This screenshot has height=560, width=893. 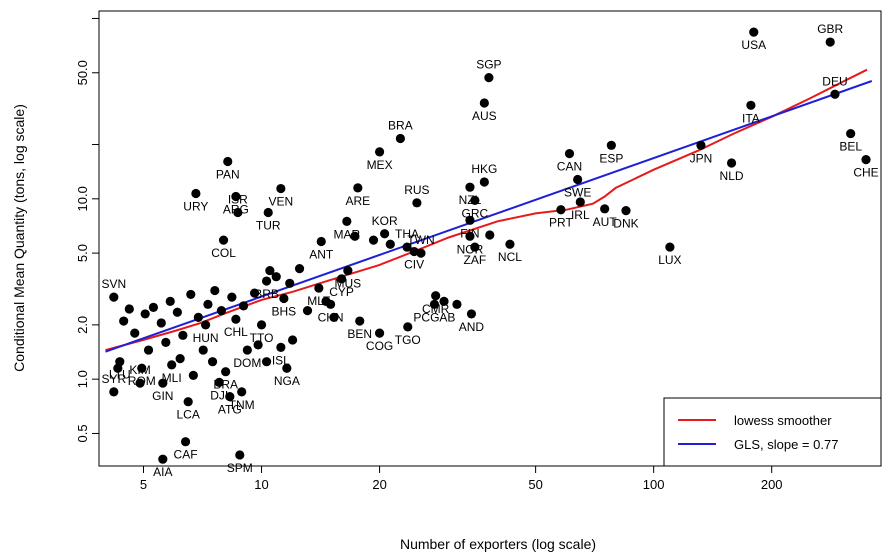 I want to click on point-label: PRT, so click(x=561, y=223).